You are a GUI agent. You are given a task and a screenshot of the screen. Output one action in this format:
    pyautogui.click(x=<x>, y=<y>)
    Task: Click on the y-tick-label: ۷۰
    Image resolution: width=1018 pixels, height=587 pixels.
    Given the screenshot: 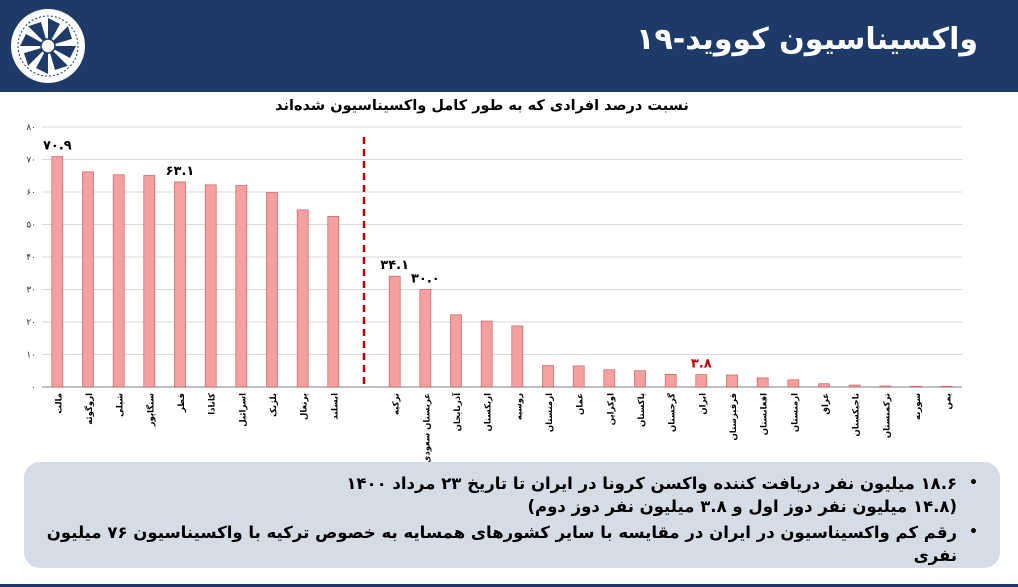 What is the action you would take?
    pyautogui.click(x=31, y=161)
    